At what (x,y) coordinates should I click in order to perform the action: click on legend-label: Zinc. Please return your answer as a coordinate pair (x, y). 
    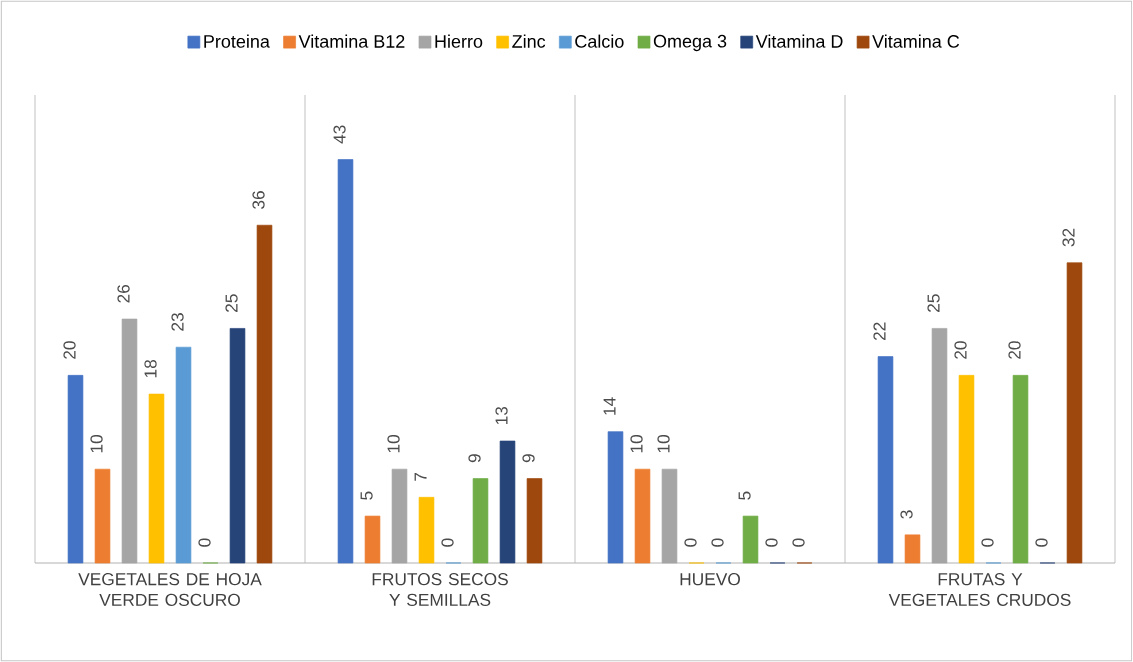
    Looking at the image, I should click on (529, 41).